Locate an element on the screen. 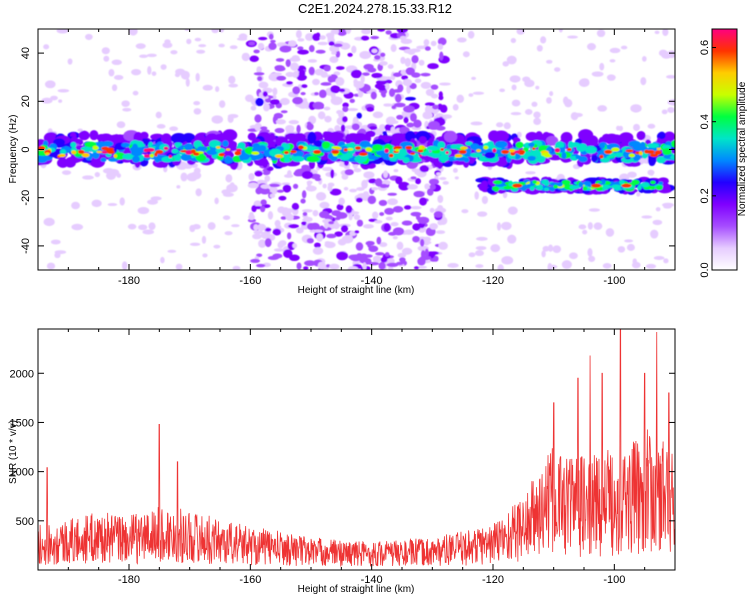  x-tick-label: -140 is located at coordinates (372, 580).